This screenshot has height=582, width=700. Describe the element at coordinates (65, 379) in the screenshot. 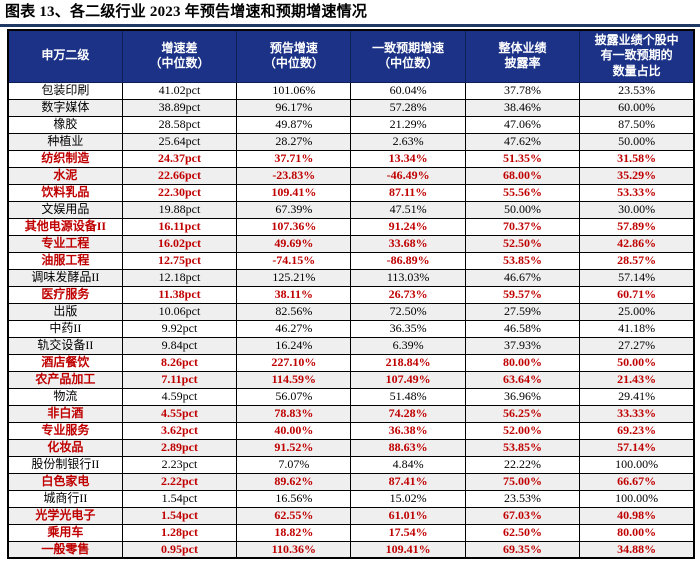

I see `industry-name-cell: 农产品加工` at that location.